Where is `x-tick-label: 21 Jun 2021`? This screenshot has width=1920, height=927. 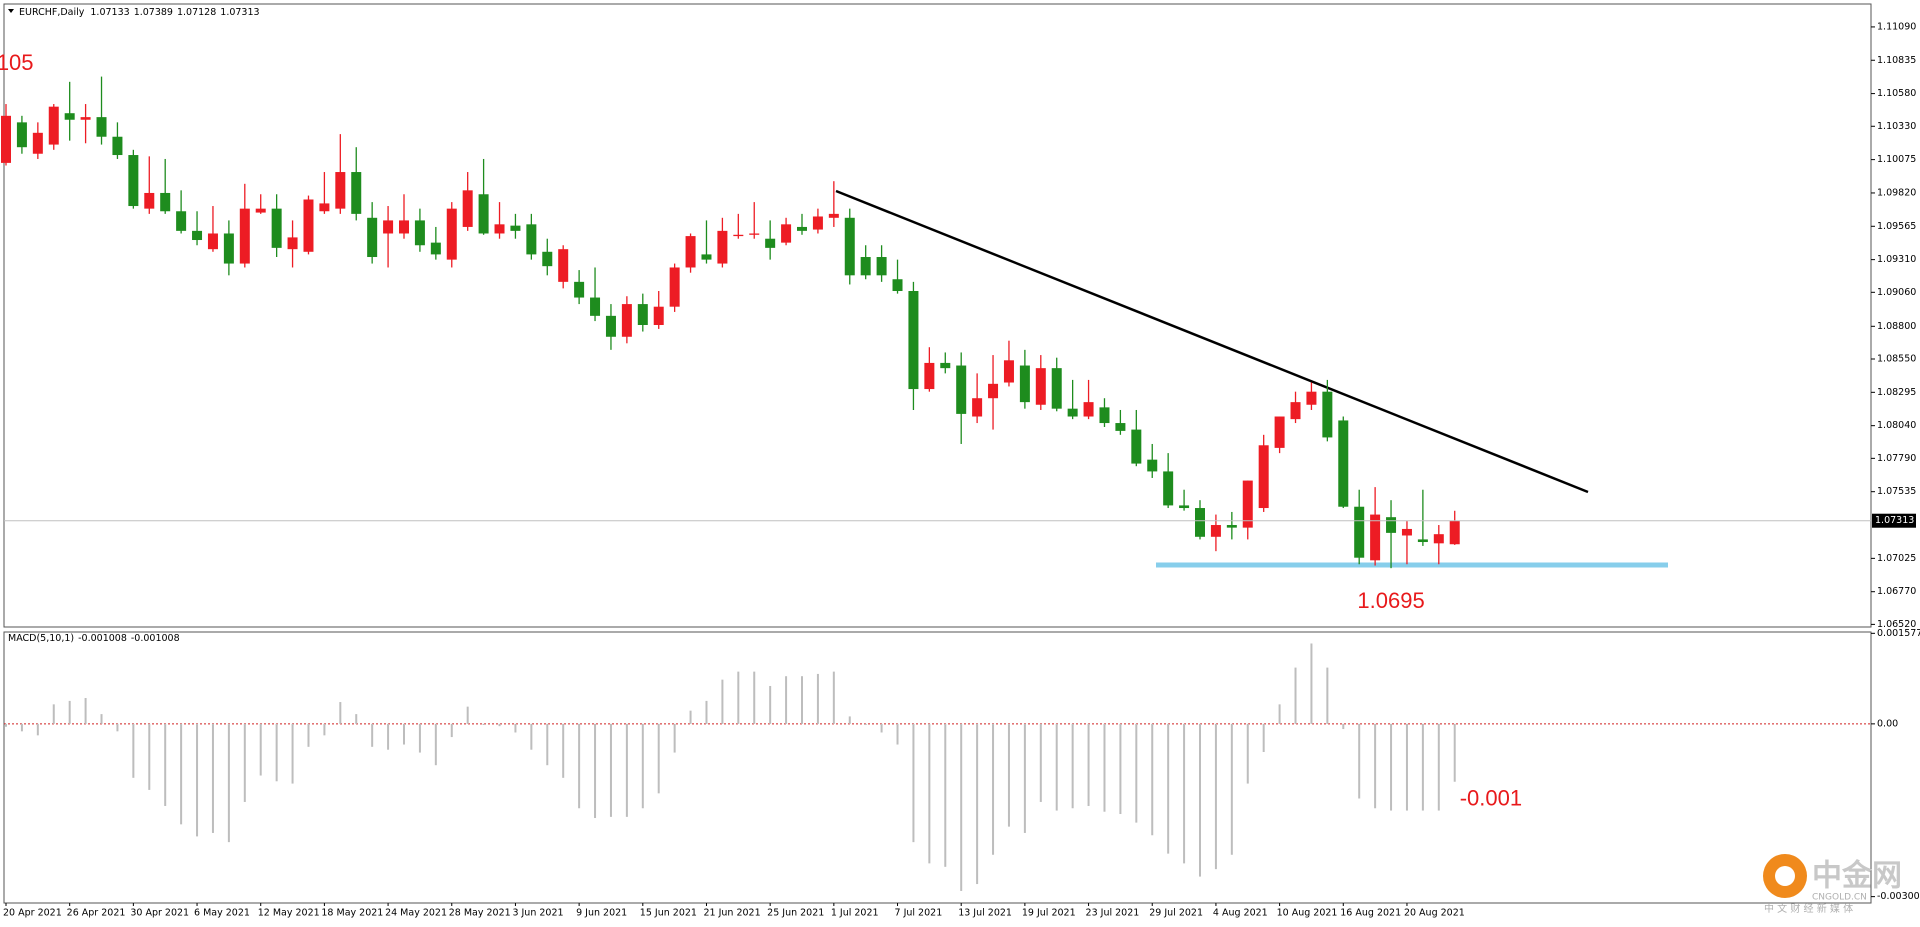
x-tick-label: 21 Jun 2021 is located at coordinates (731, 913).